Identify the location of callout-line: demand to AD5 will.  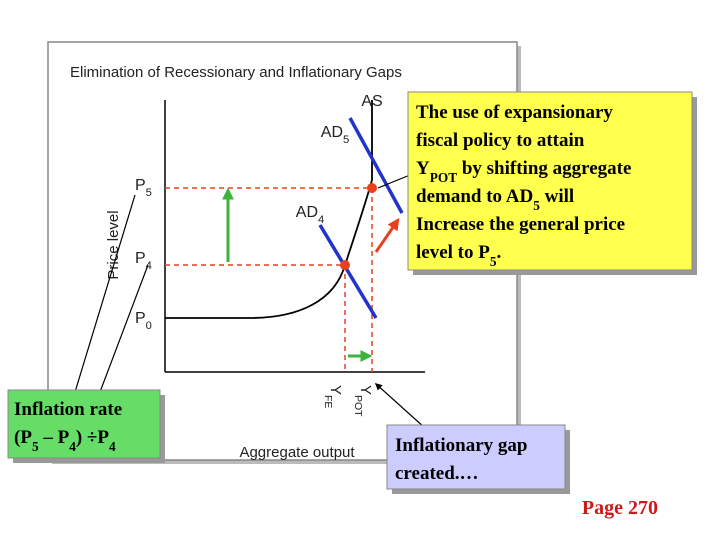
(495, 199).